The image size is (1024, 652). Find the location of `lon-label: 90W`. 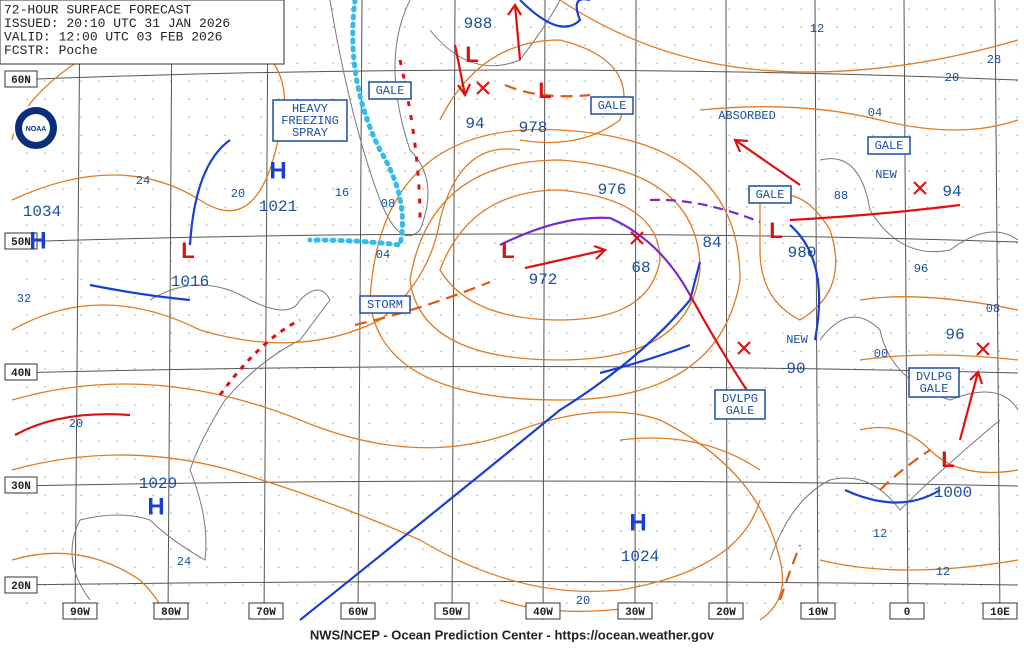

lon-label: 90W is located at coordinates (80, 613).